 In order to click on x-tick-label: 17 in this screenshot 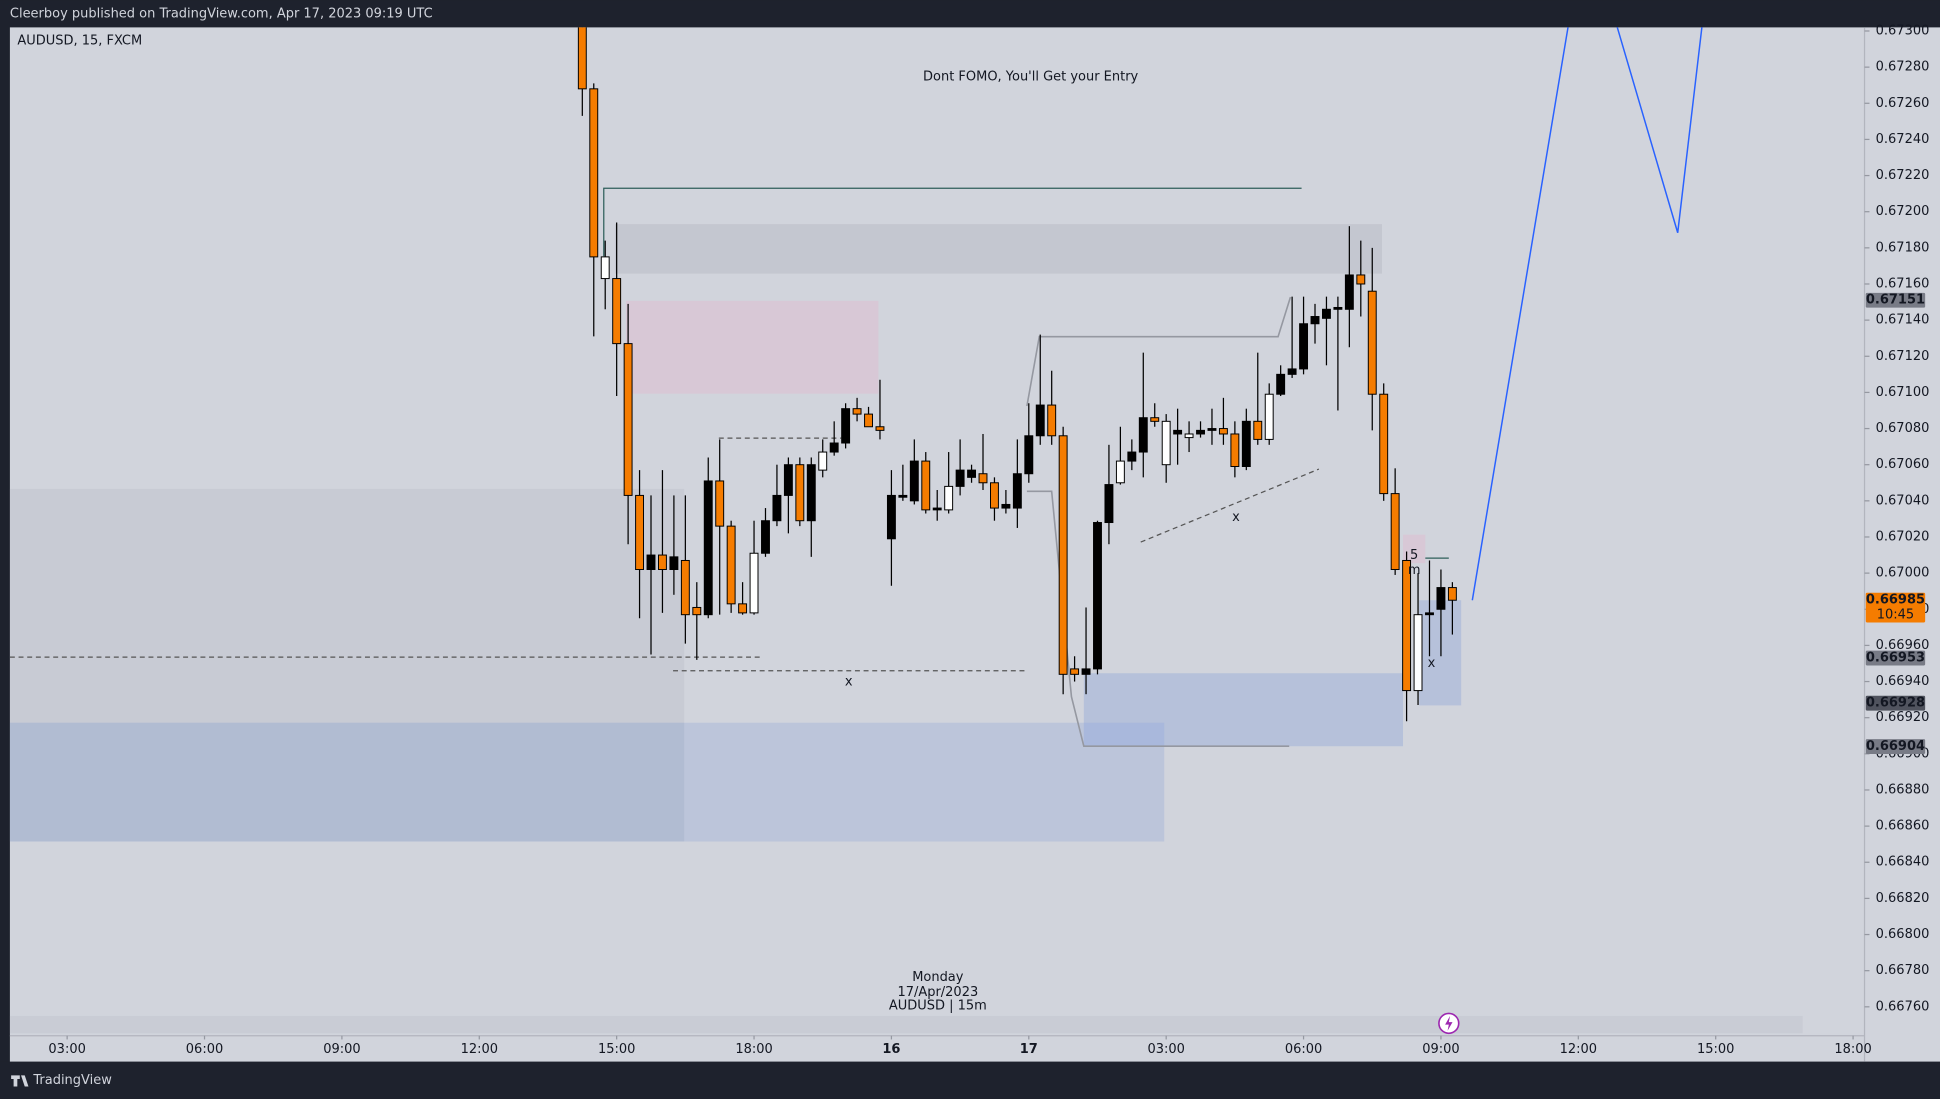, I will do `click(1029, 1049)`.